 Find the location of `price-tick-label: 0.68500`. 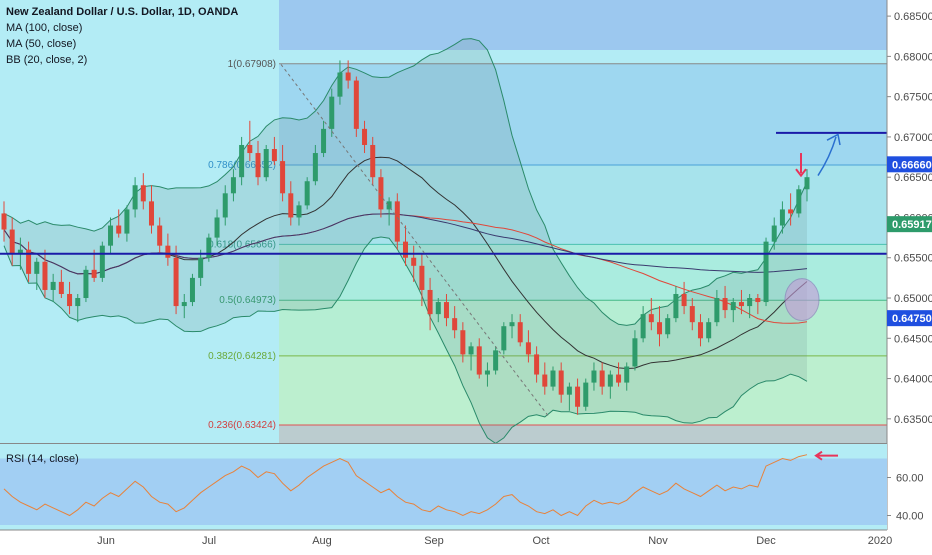

price-tick-label: 0.68500 is located at coordinates (913, 17).